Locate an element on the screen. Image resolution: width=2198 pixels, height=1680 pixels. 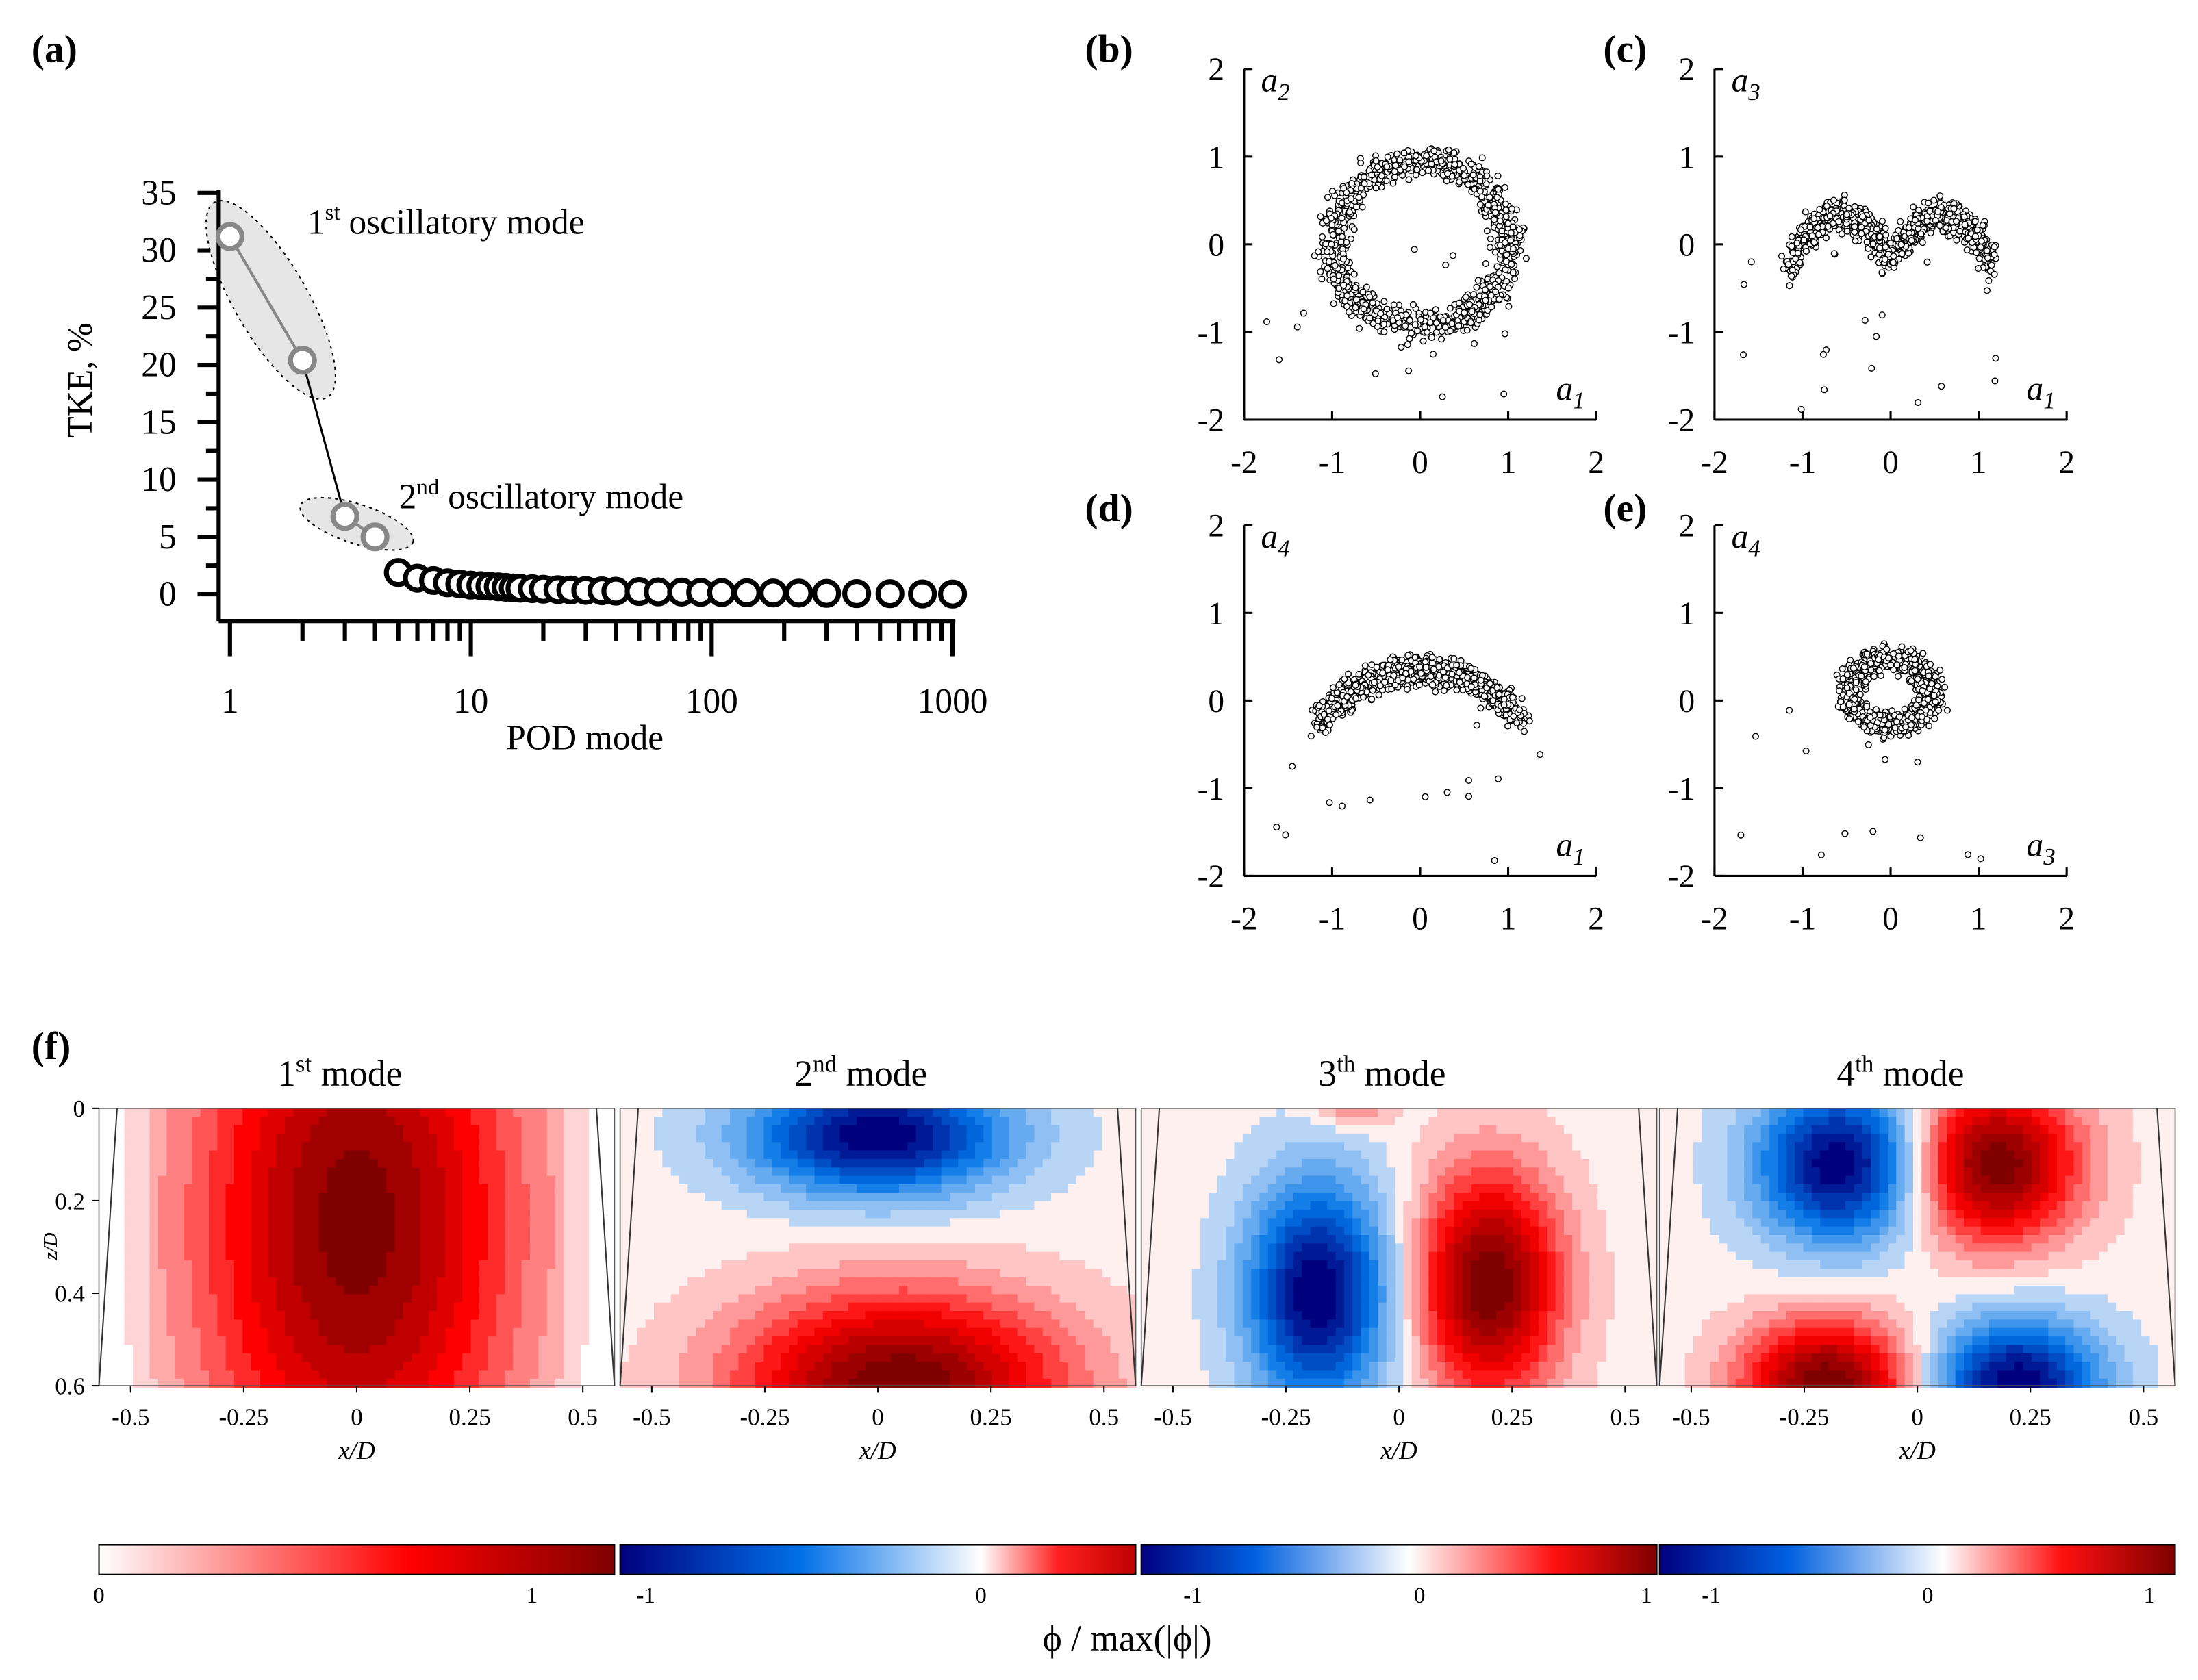
x-tick-label: -2 is located at coordinates (1244, 919).